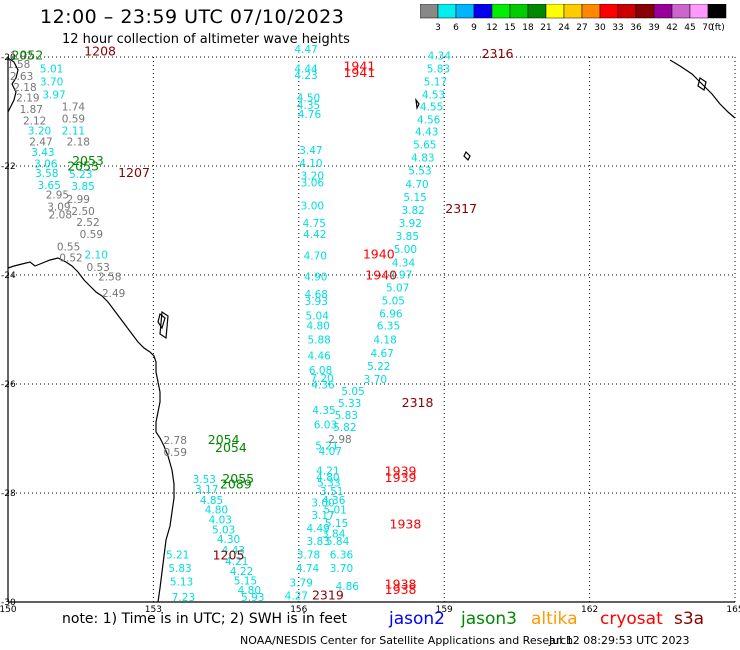  What do you see at coordinates (60, 215) in the screenshot?
I see `wave-height-label: 2.08` at bounding box center [60, 215].